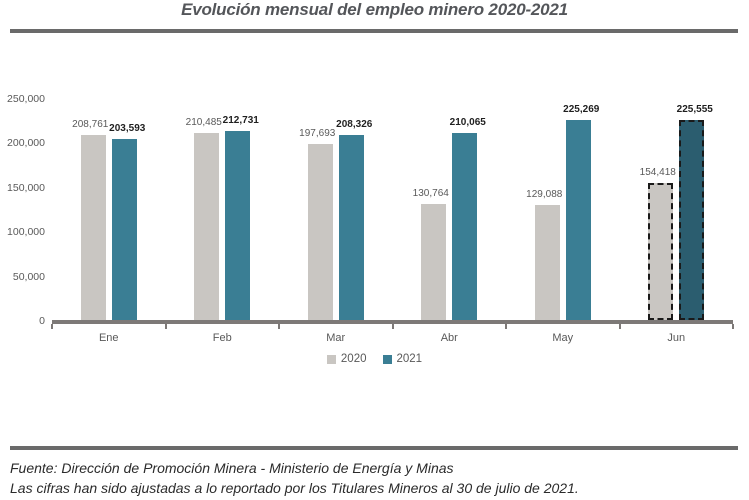 The image size is (749, 500). Describe the element at coordinates (387, 359) in the screenshot. I see `legend-swatch-2021` at that location.